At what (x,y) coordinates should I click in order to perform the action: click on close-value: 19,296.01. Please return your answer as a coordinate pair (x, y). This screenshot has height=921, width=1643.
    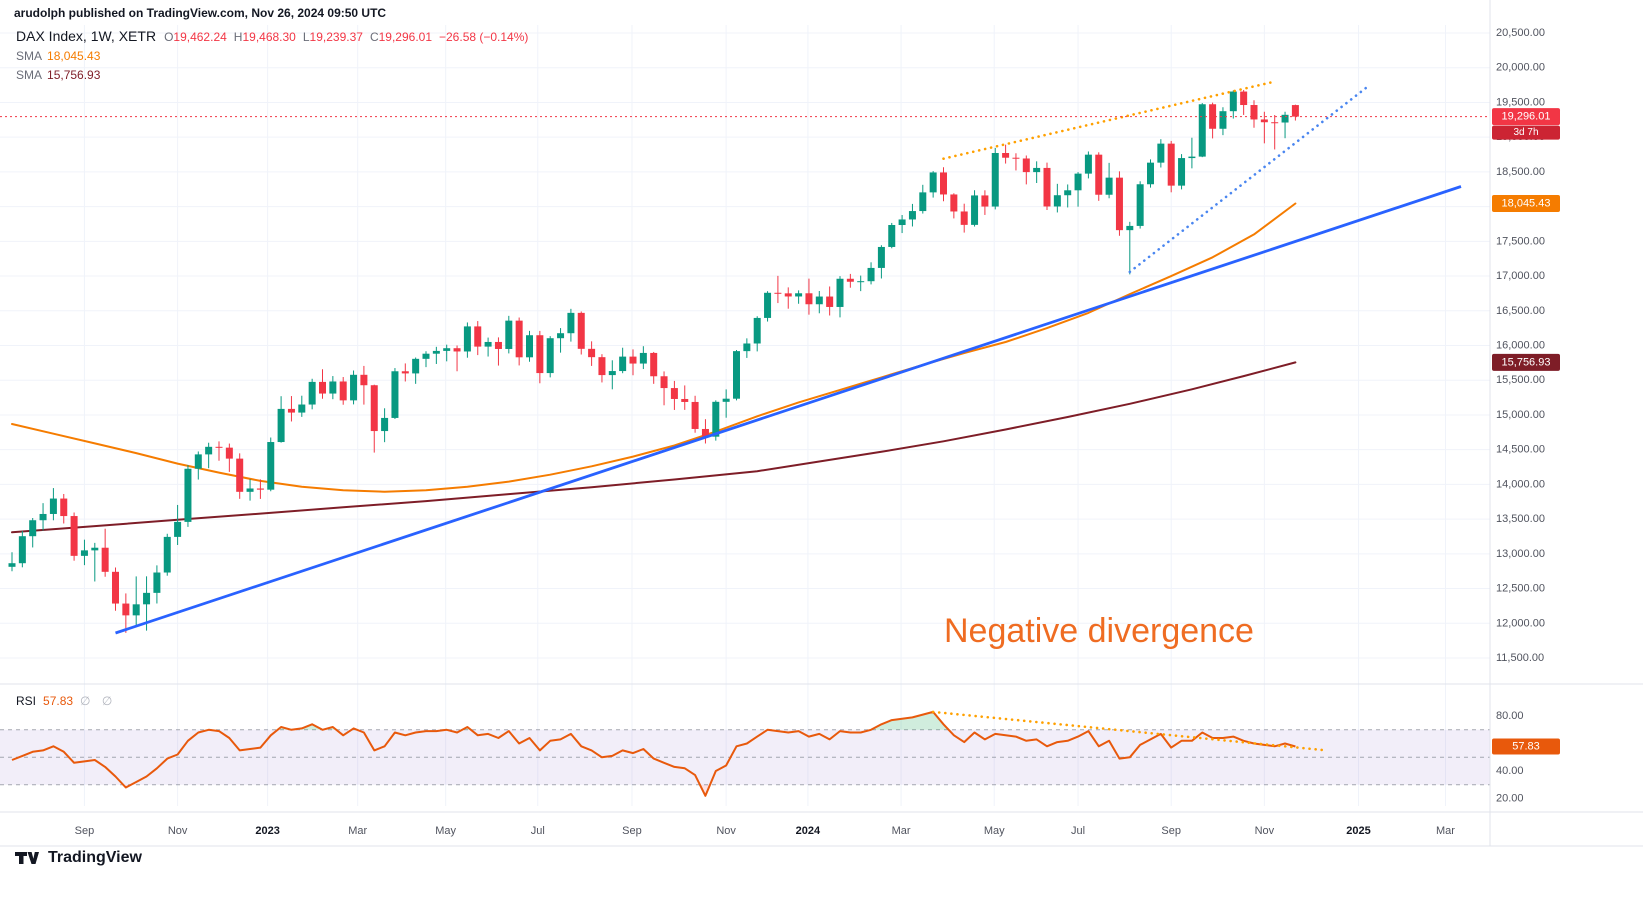
    Looking at the image, I should click on (405, 37).